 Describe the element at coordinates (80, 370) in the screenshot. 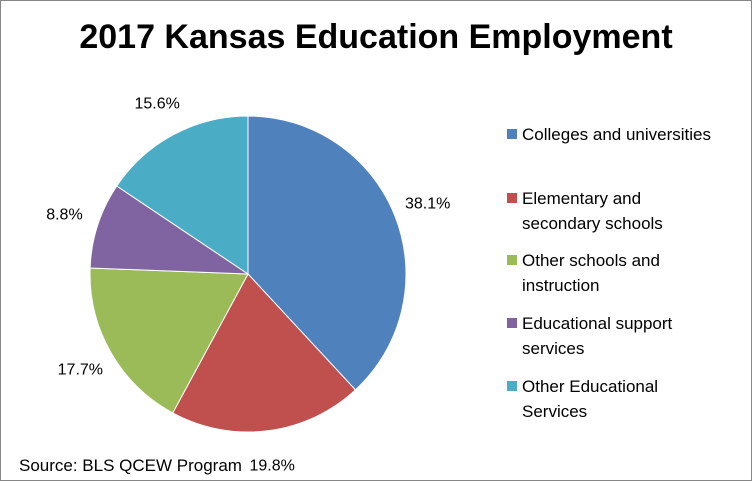

I see `data-label-other-schools: 17.7%` at that location.